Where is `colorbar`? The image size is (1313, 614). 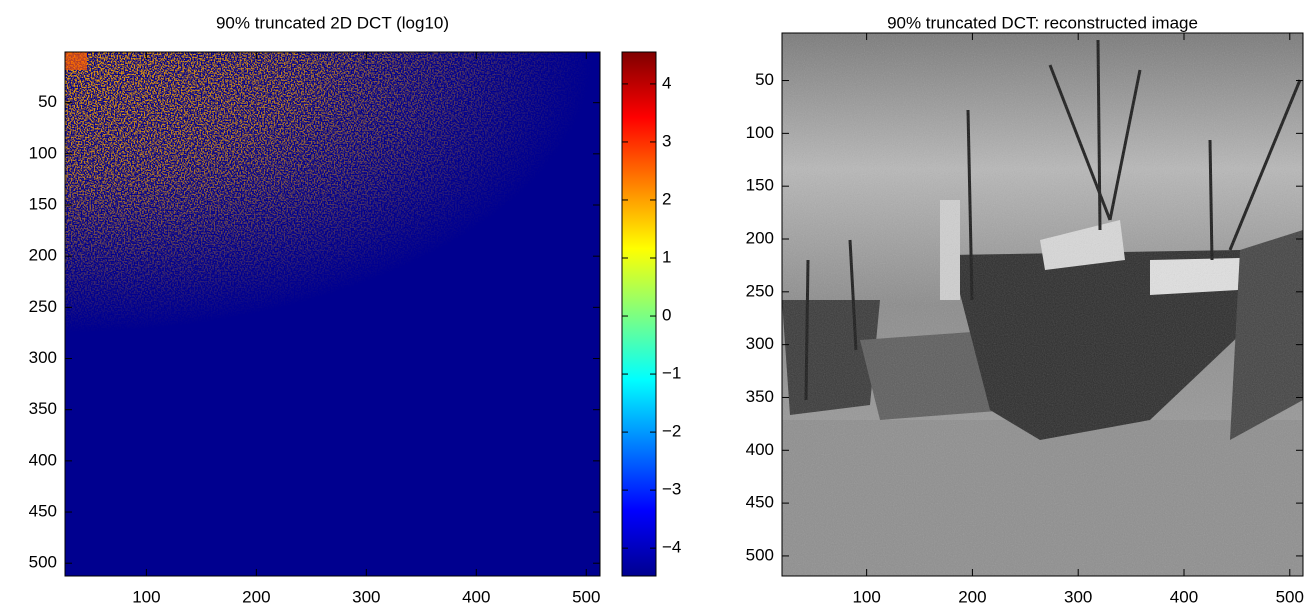
colorbar is located at coordinates (639, 314).